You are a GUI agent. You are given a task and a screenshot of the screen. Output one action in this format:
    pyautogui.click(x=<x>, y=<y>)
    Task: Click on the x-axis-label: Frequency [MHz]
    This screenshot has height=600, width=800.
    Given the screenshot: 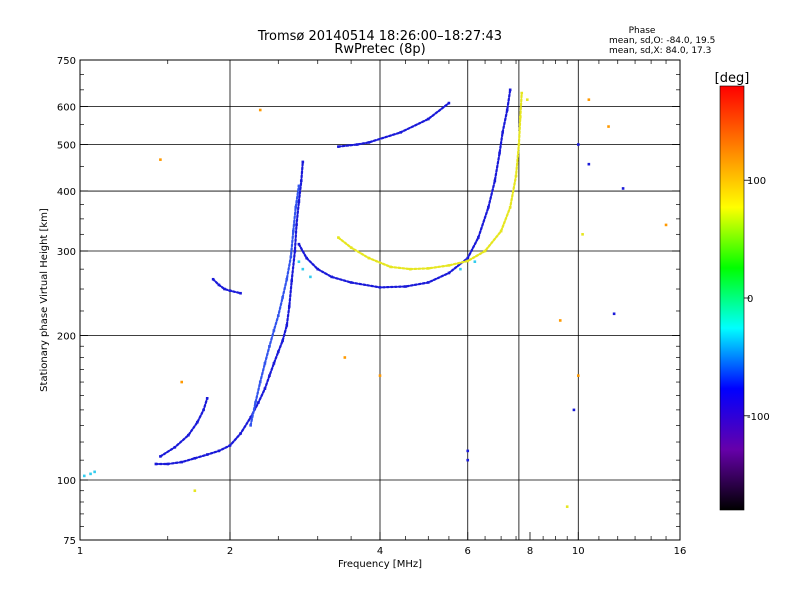 What is the action you would take?
    pyautogui.click(x=380, y=564)
    